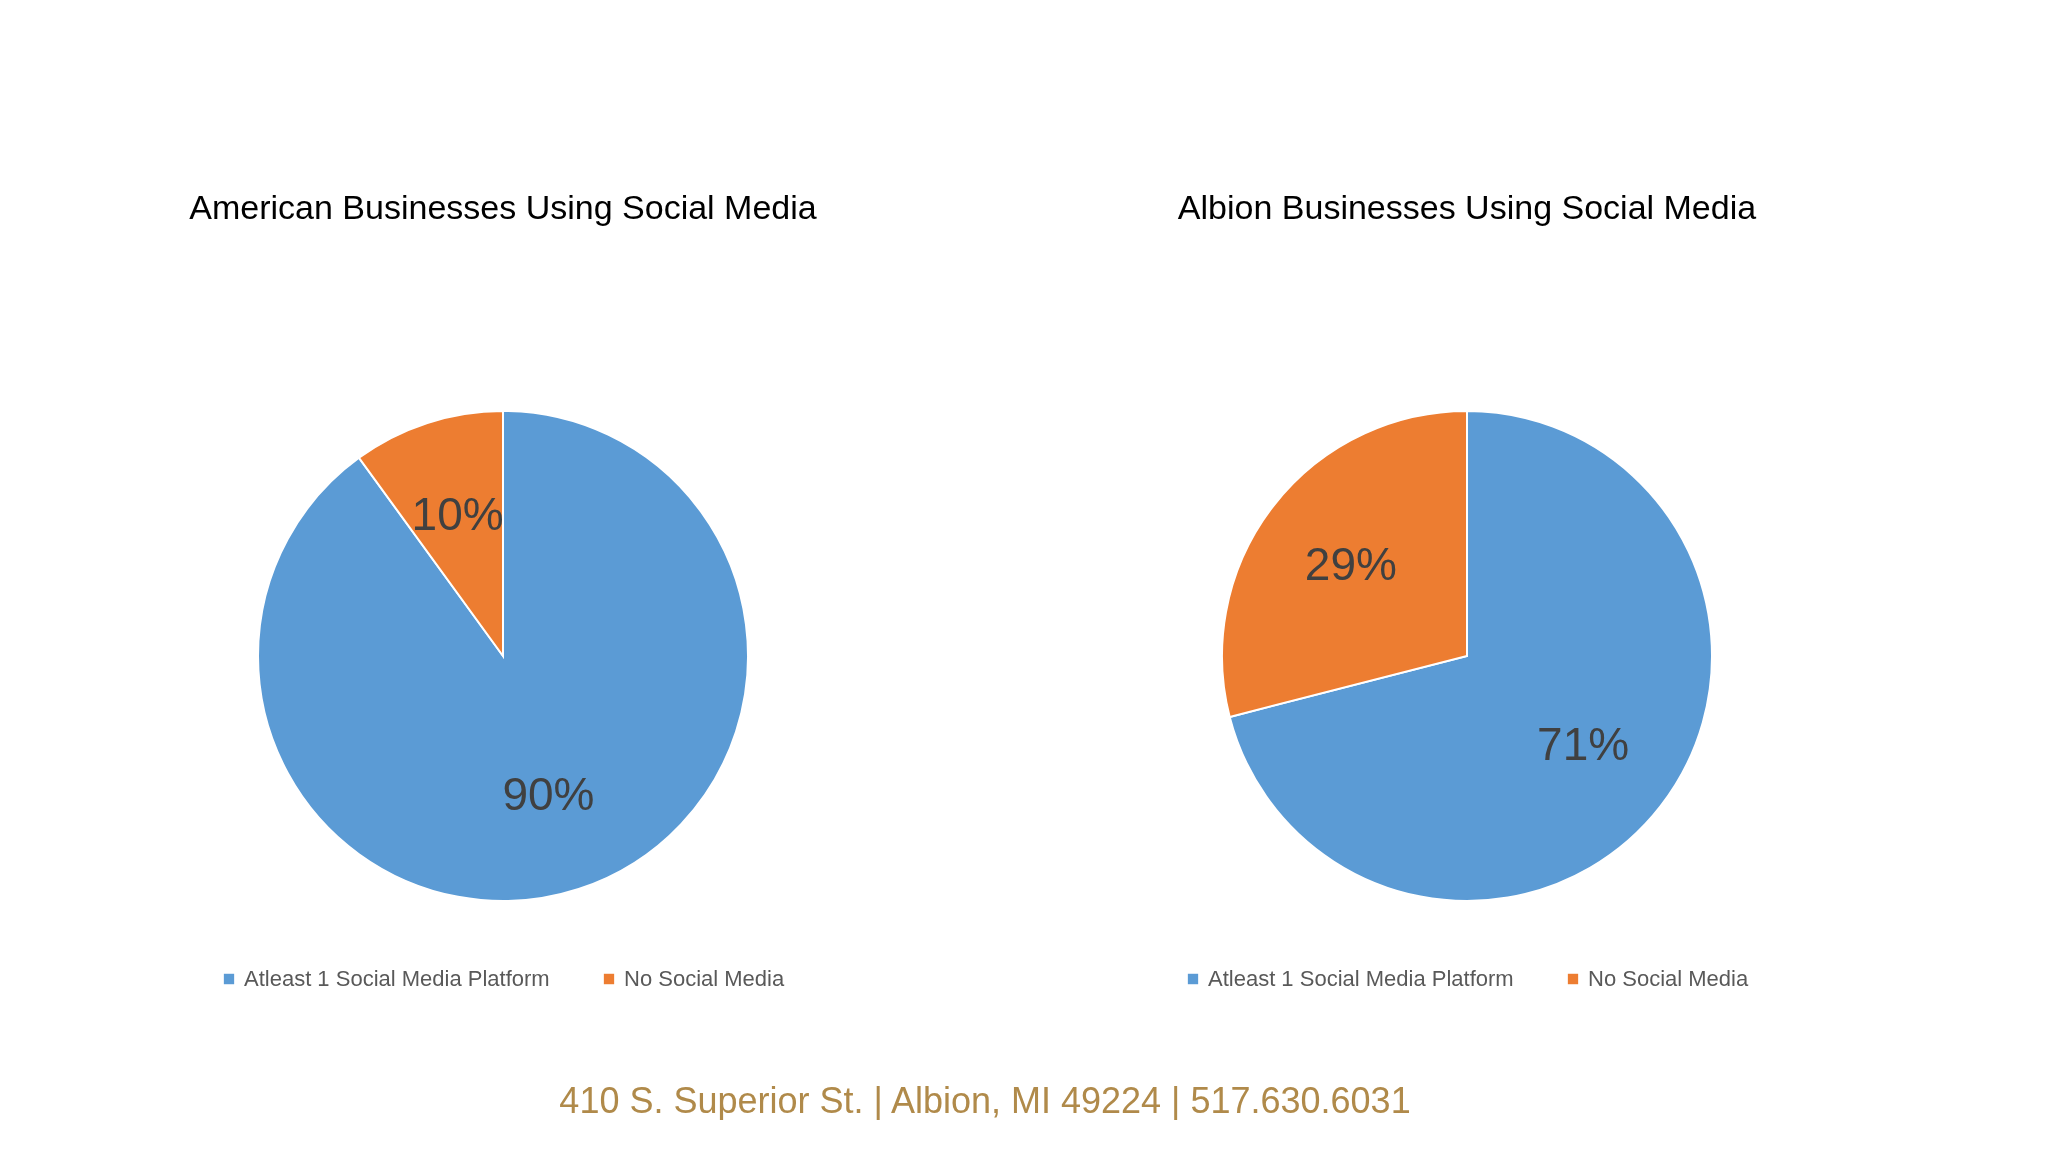  What do you see at coordinates (1467, 207) in the screenshot?
I see `chart-title: Albion Businesses Using Social Media` at bounding box center [1467, 207].